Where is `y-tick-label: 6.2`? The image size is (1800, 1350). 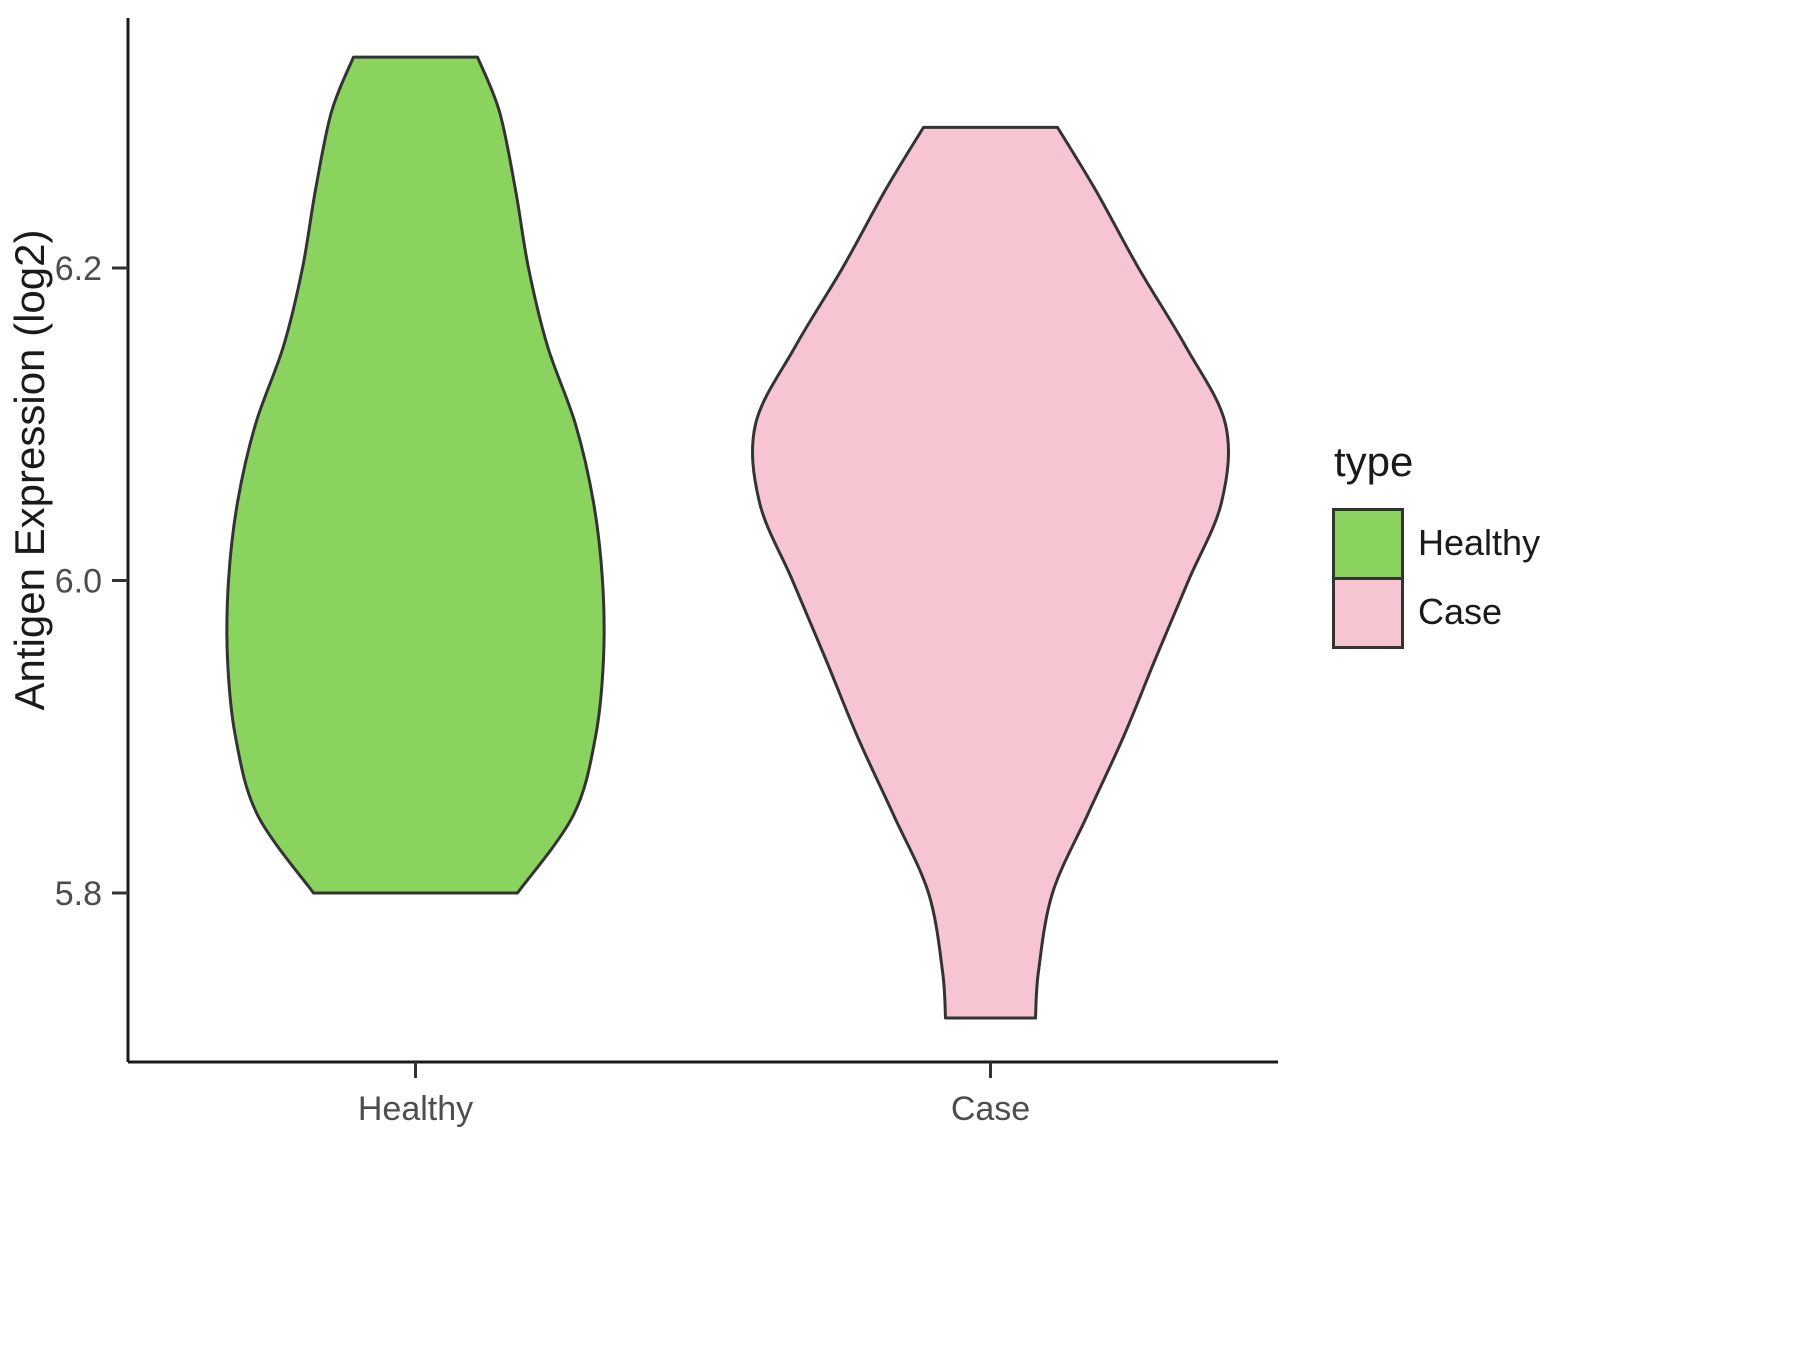 y-tick-label: 6.2 is located at coordinates (78, 269).